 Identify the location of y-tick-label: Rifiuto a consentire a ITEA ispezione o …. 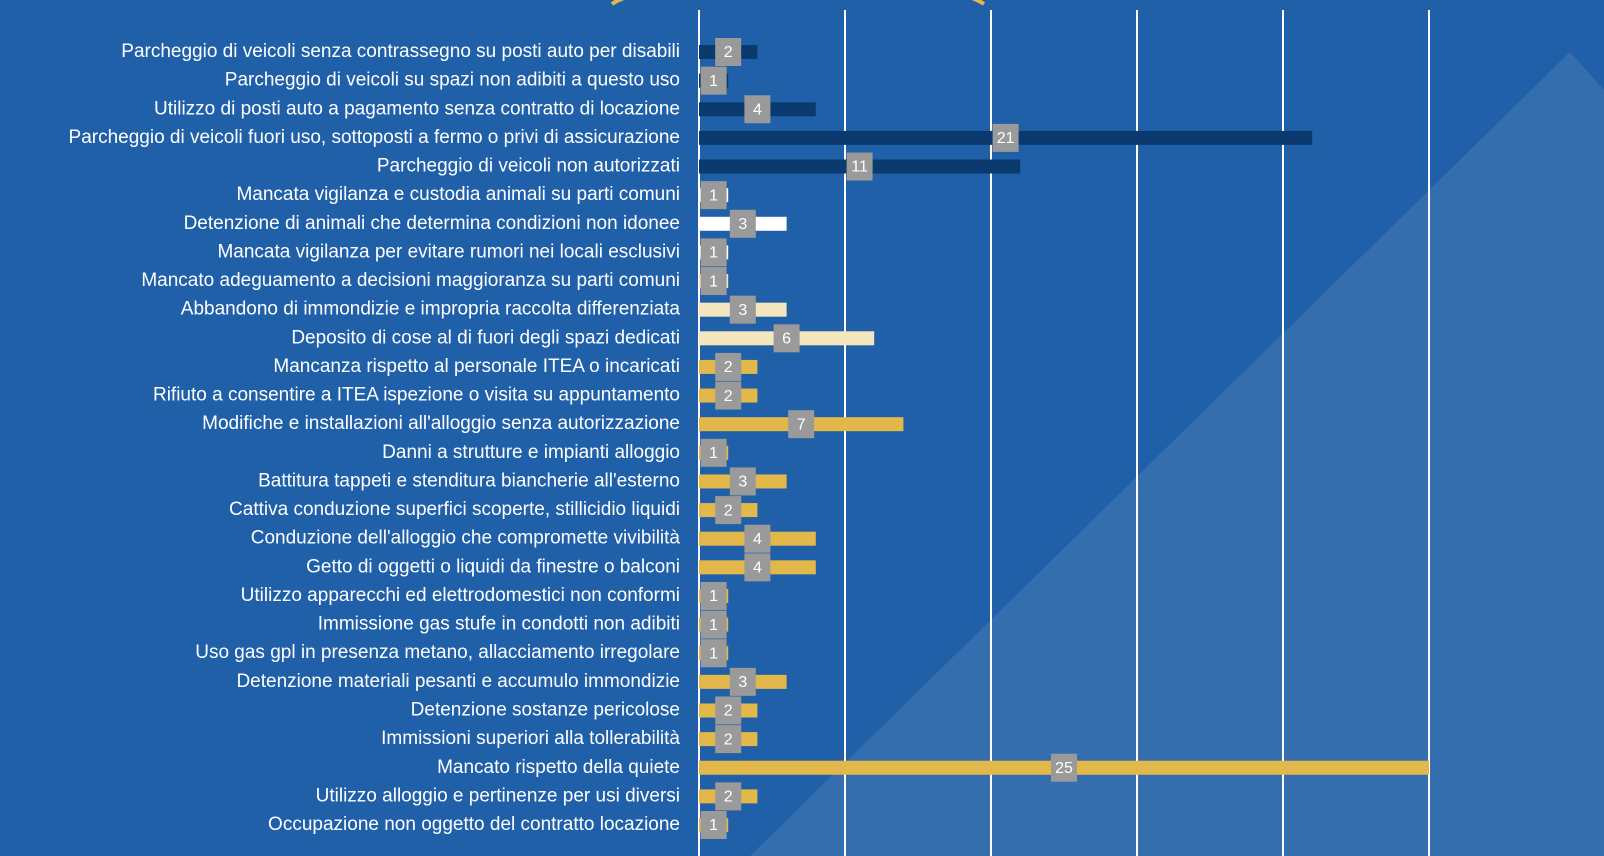
(416, 395).